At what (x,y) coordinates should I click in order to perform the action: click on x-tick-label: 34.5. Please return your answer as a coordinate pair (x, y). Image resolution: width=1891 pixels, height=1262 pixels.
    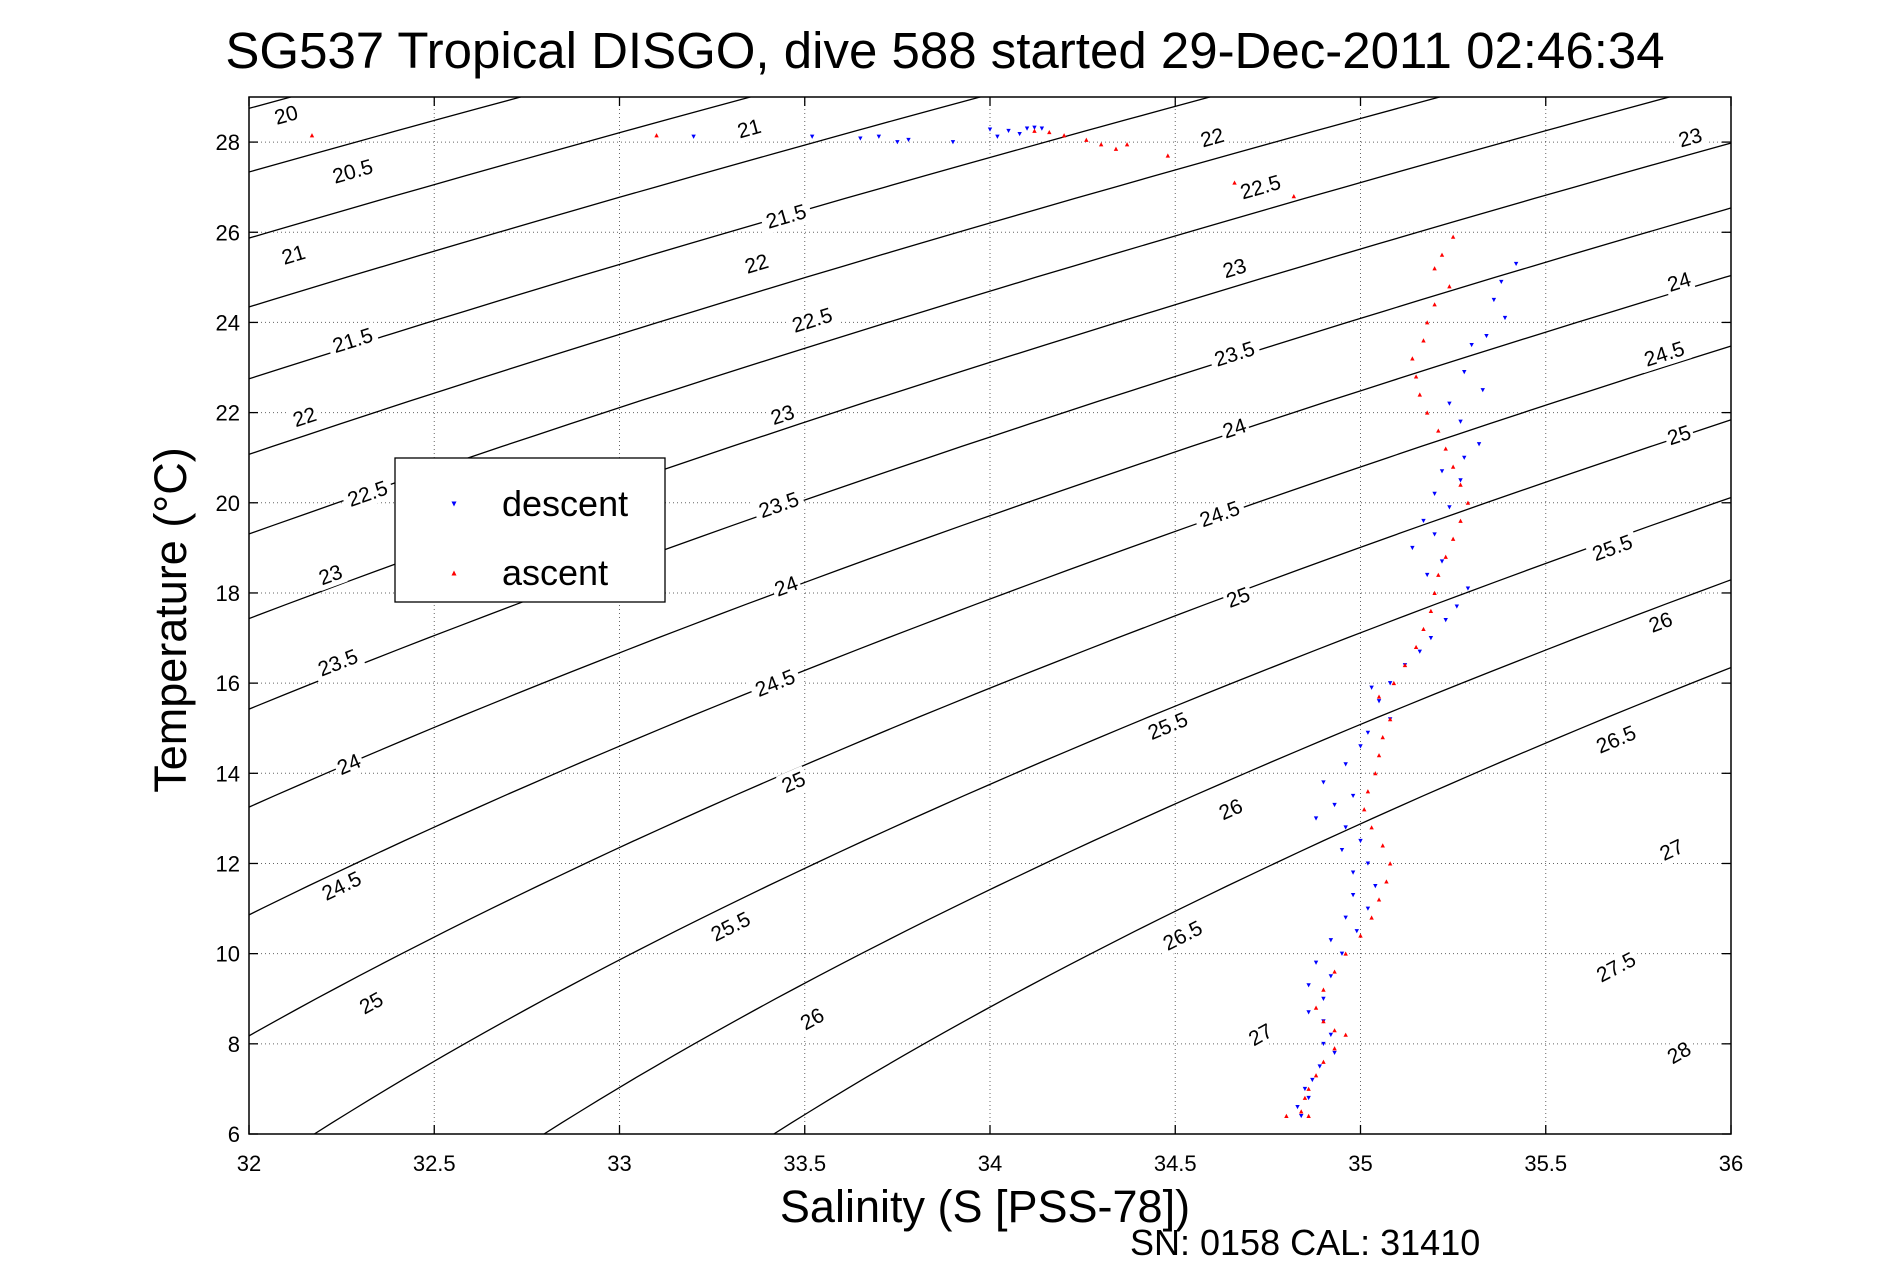
    Looking at the image, I should click on (1175, 1163).